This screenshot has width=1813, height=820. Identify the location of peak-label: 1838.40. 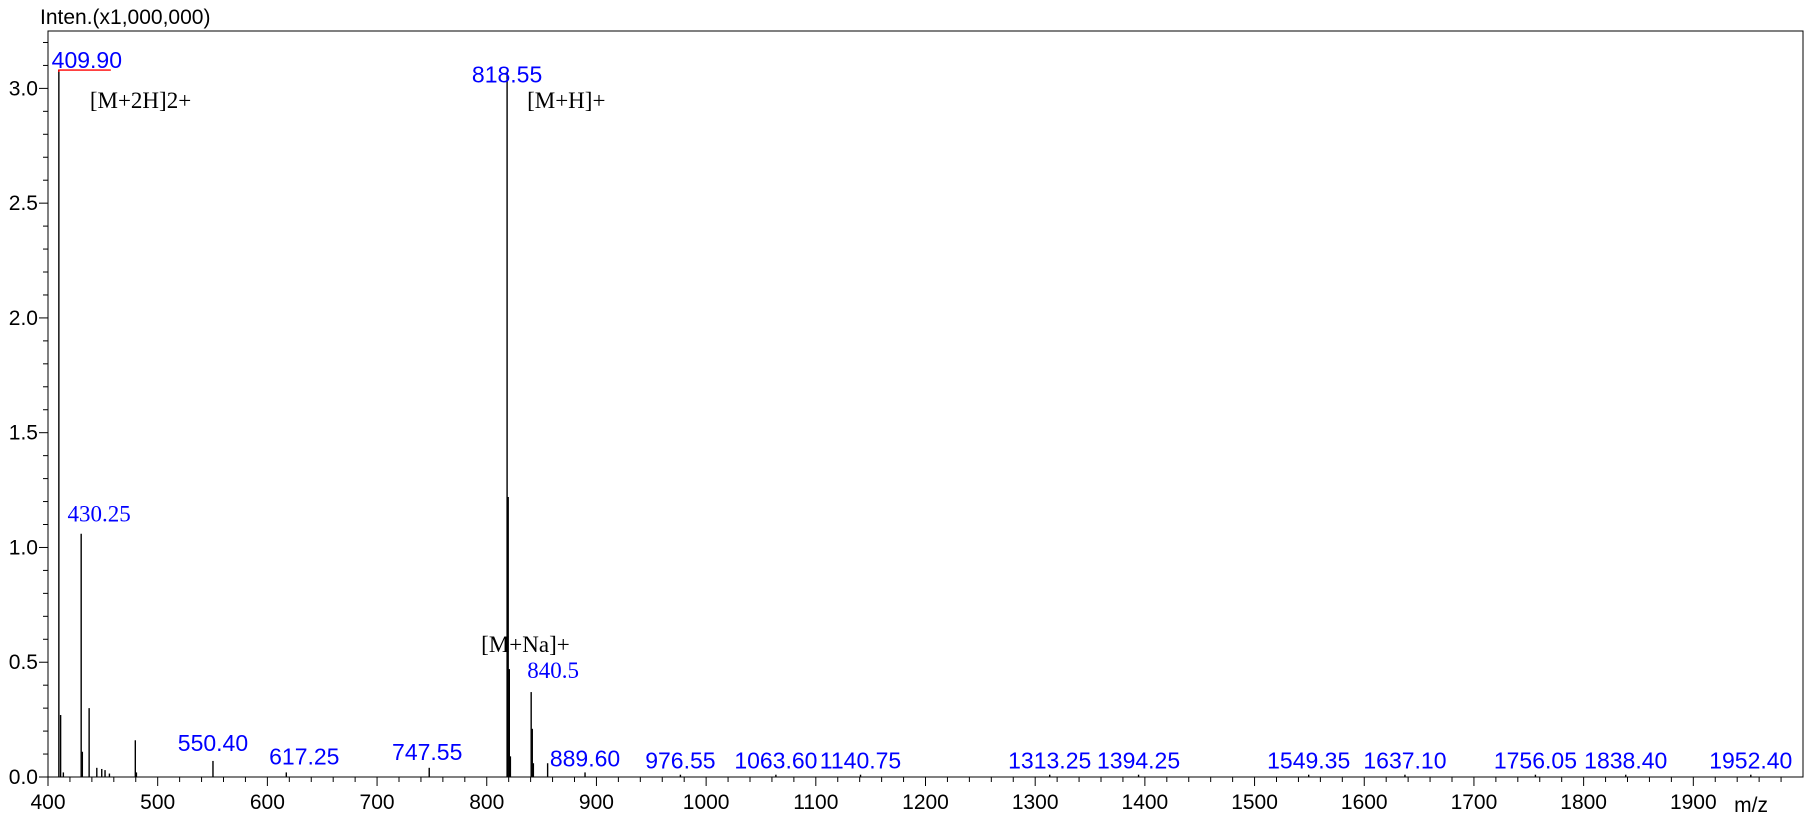
(1625, 761).